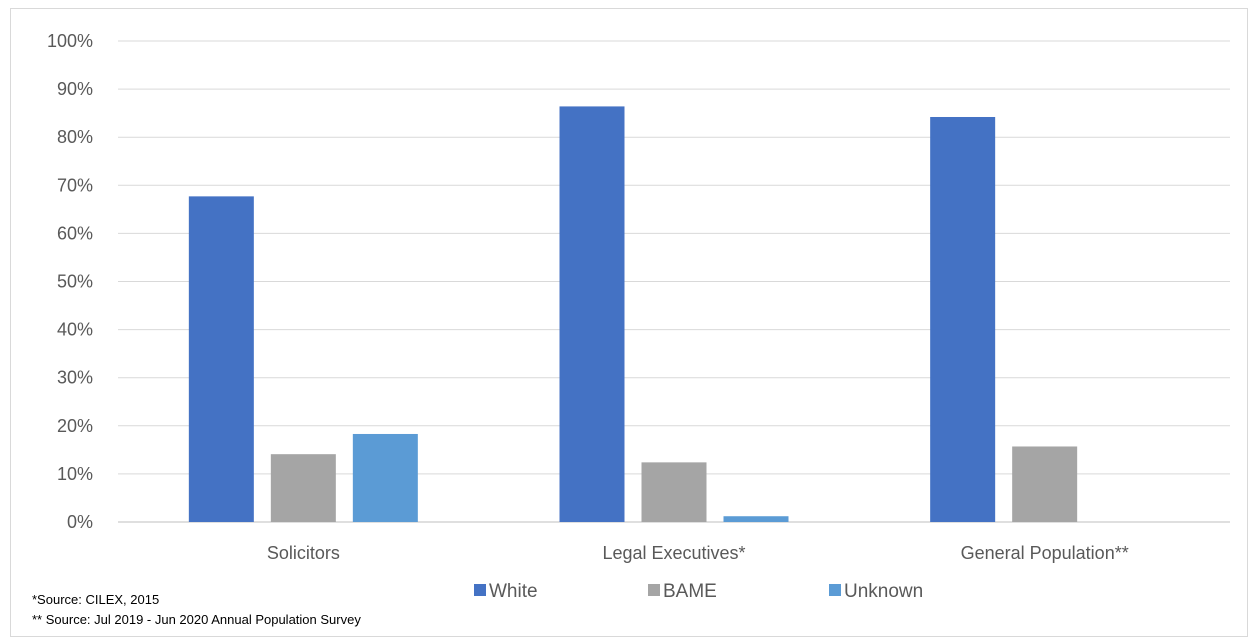  I want to click on legend-swatch-unknown, so click(835, 590).